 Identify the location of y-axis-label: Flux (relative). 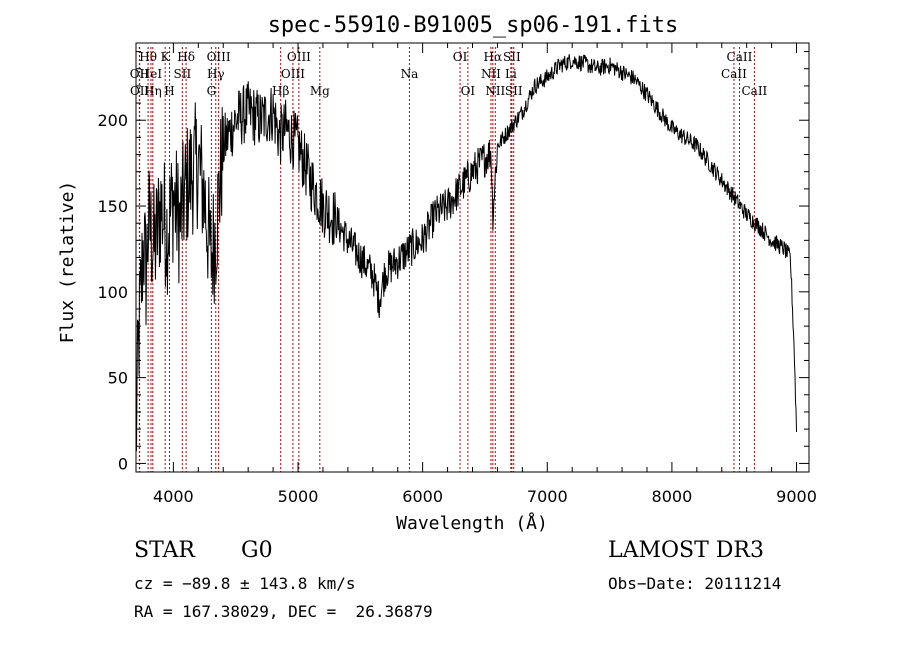
(67, 262).